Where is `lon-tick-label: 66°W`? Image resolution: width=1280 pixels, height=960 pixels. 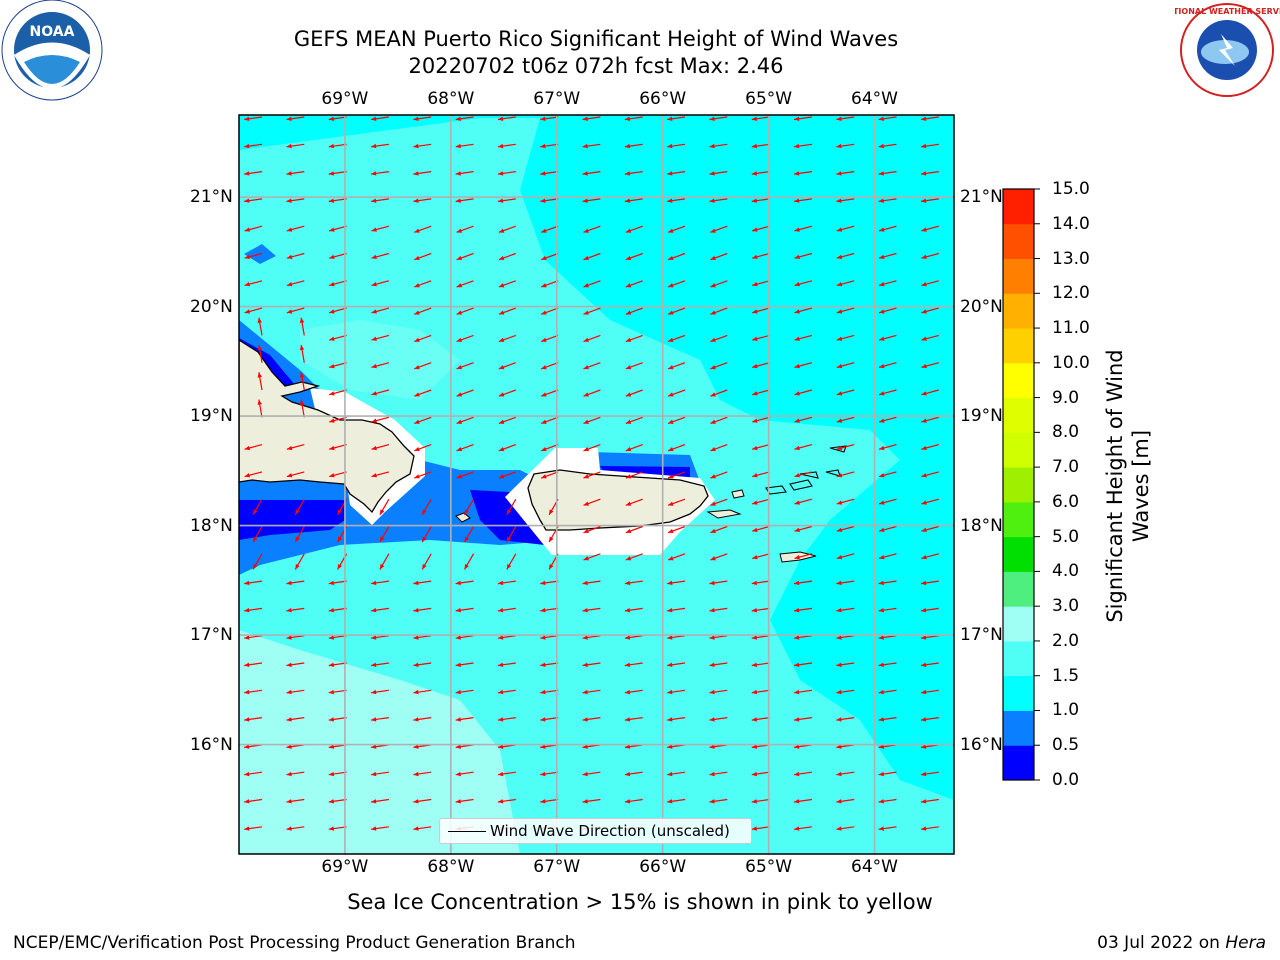 lon-tick-label: 66°W is located at coordinates (663, 867).